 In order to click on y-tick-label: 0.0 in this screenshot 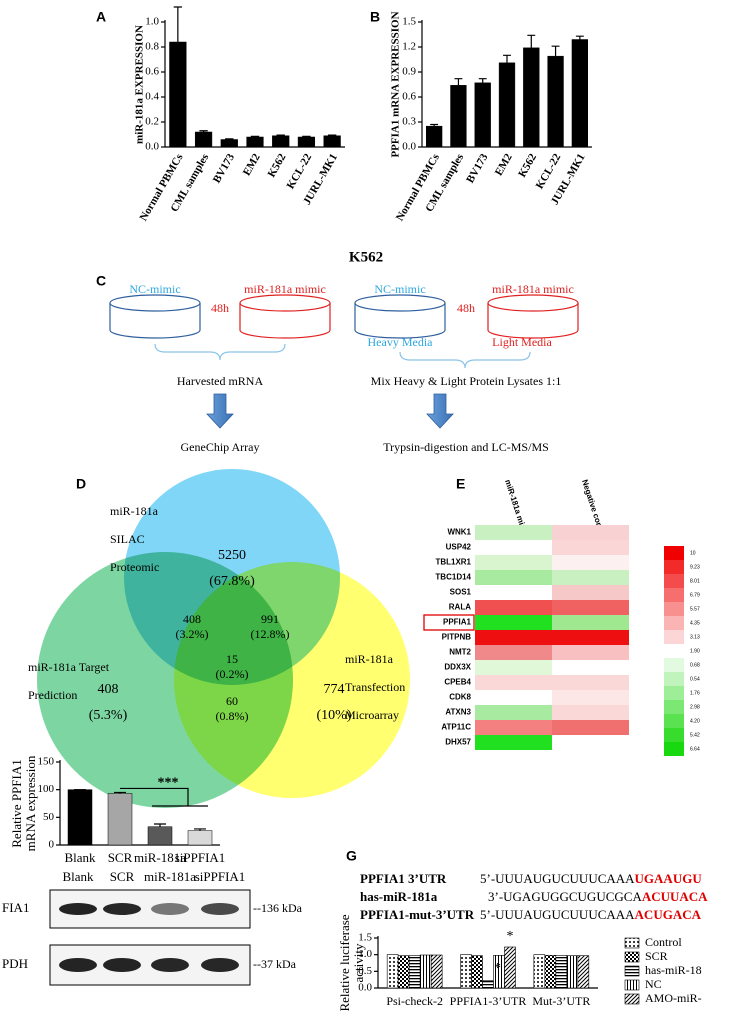, I will do `click(409, 147)`.